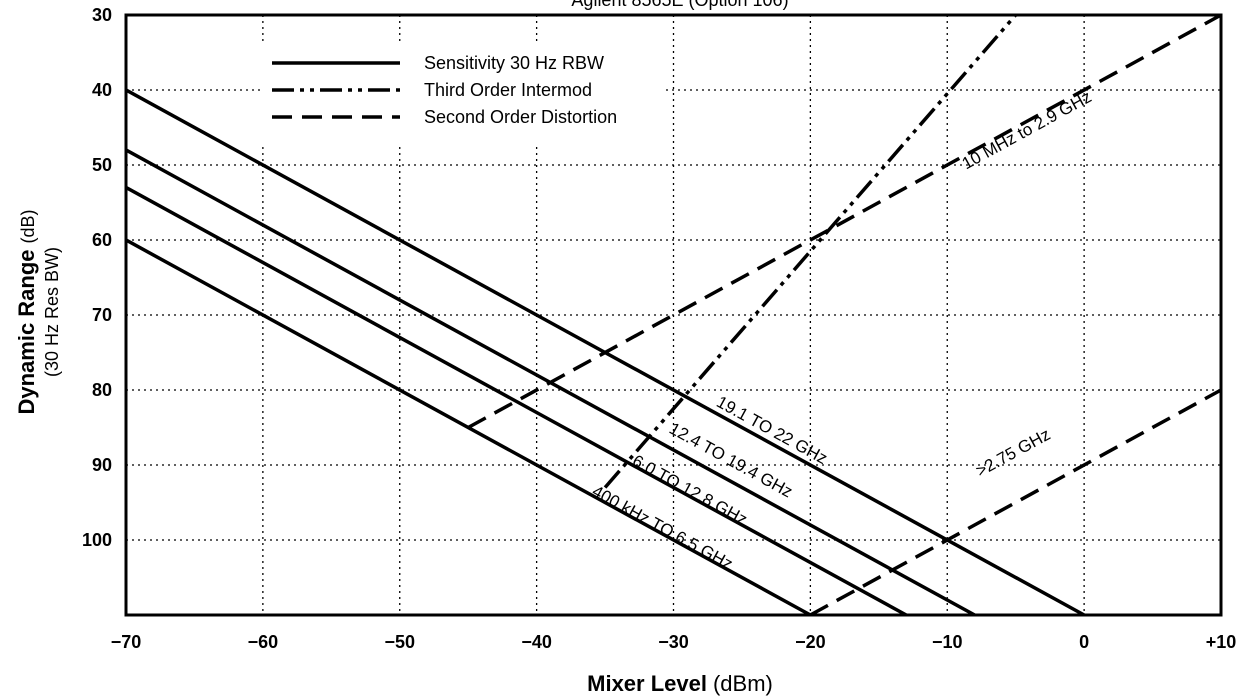 The width and height of the screenshot is (1238, 699). Describe the element at coordinates (102, 240) in the screenshot. I see `y-tick-label: 60` at that location.